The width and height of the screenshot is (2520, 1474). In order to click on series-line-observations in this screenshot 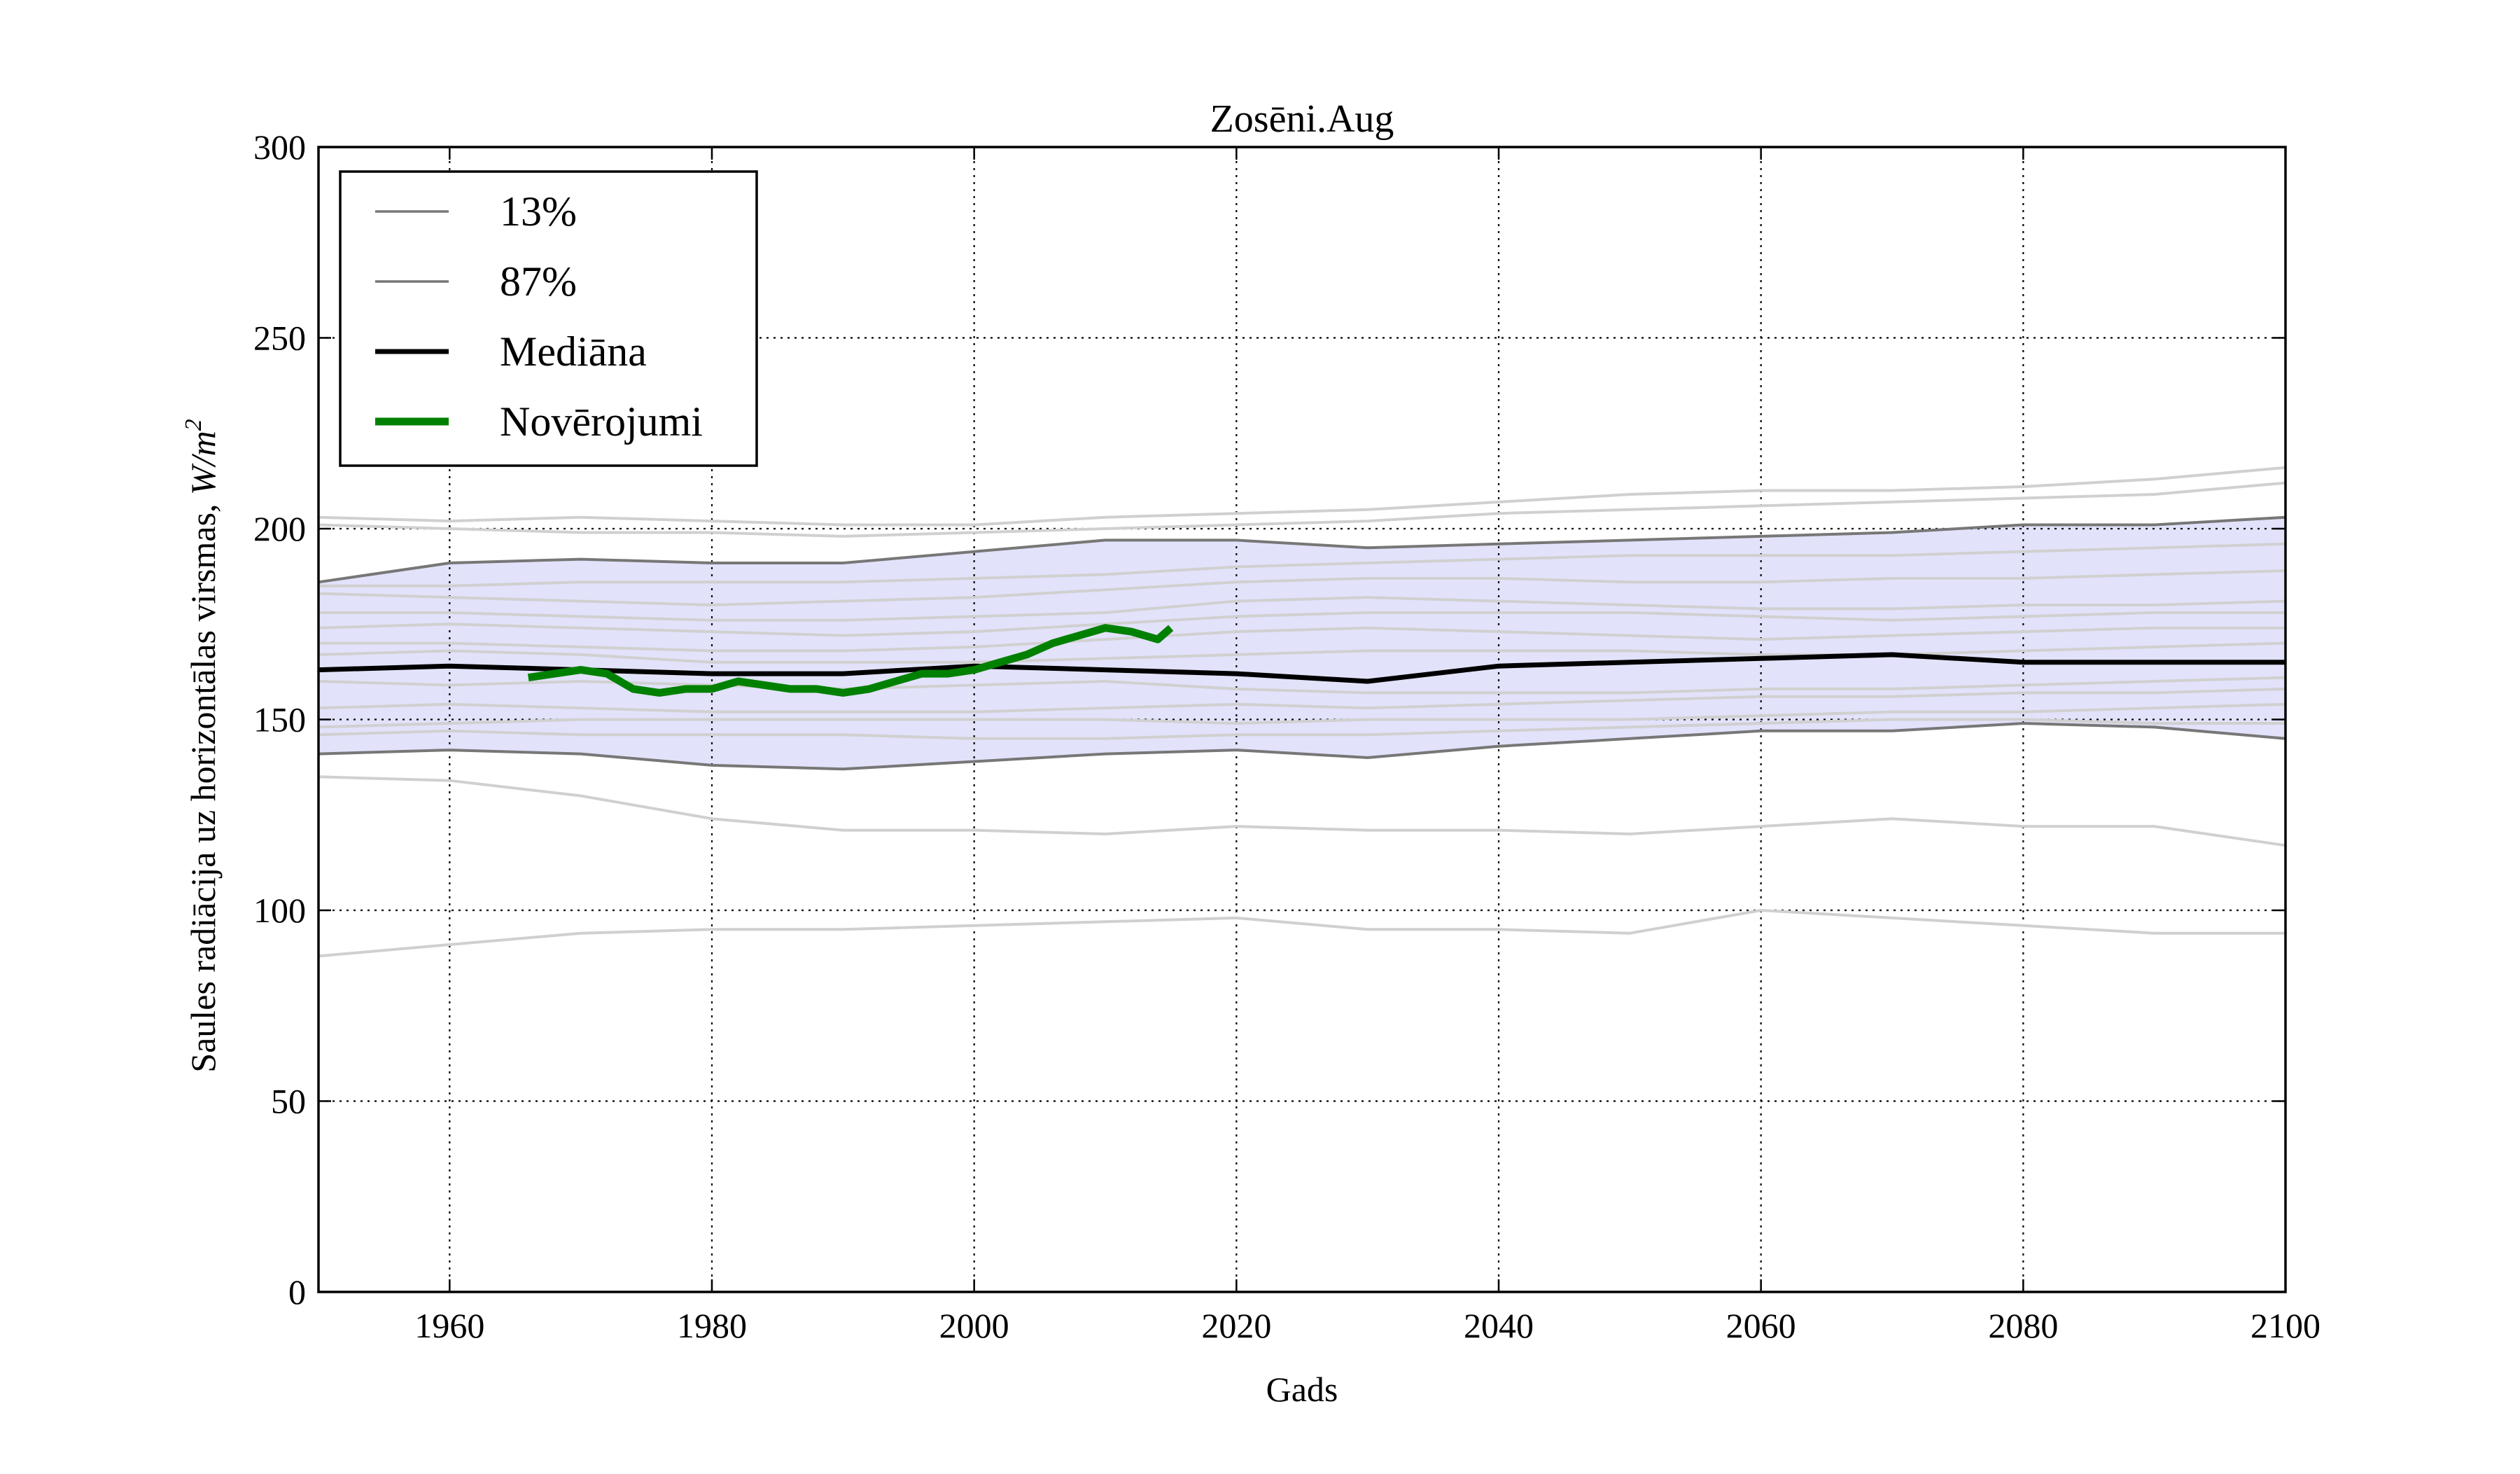, I will do `click(850, 660)`.